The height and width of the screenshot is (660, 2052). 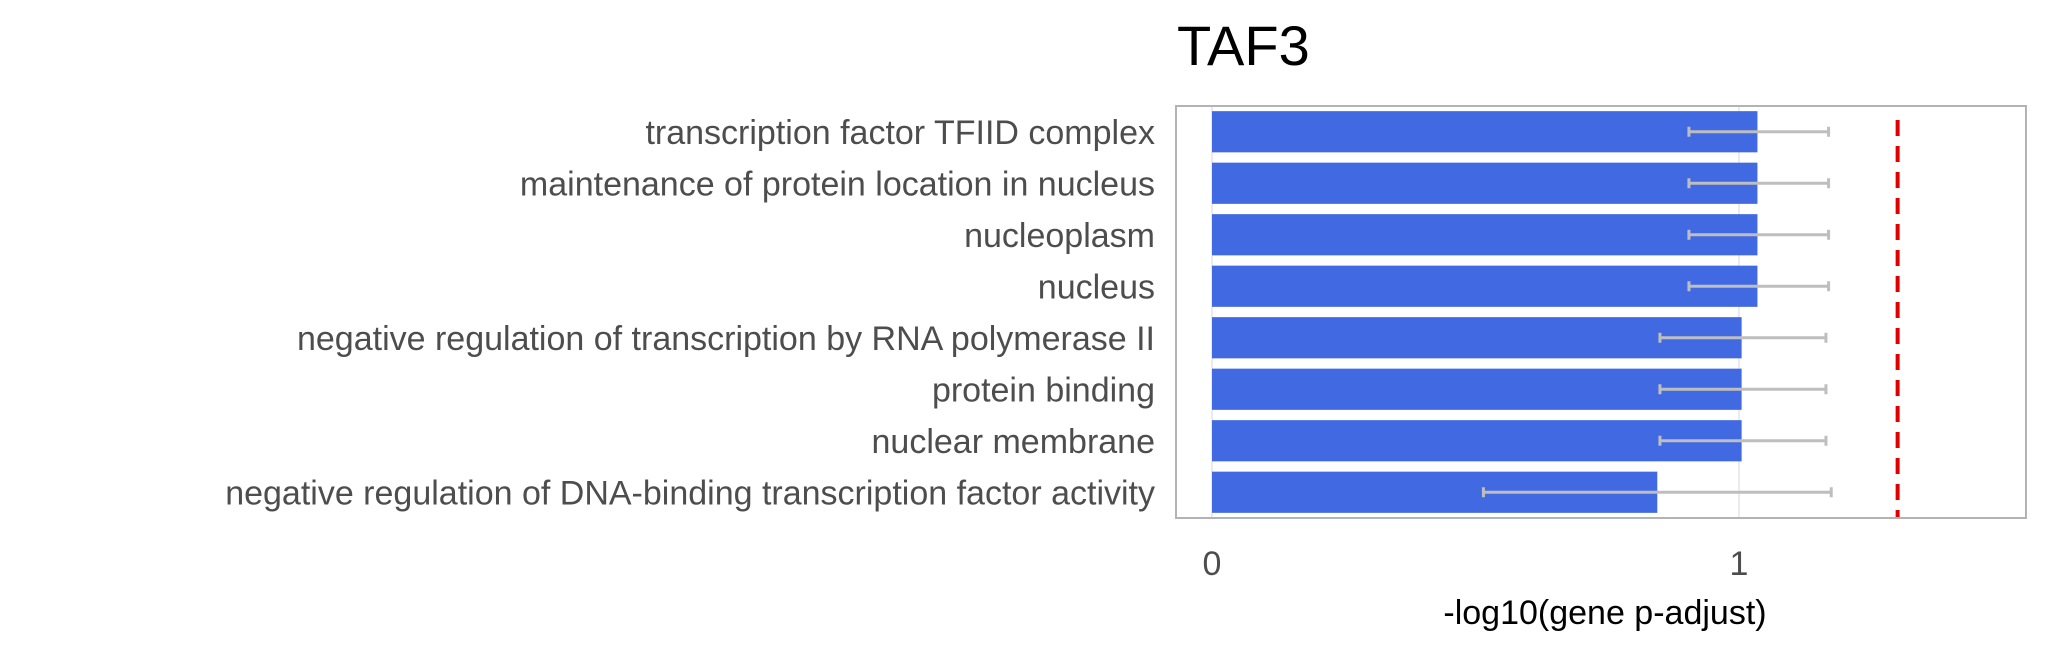 I want to click on category-label: transcription factor TFIID complex, so click(x=900, y=133).